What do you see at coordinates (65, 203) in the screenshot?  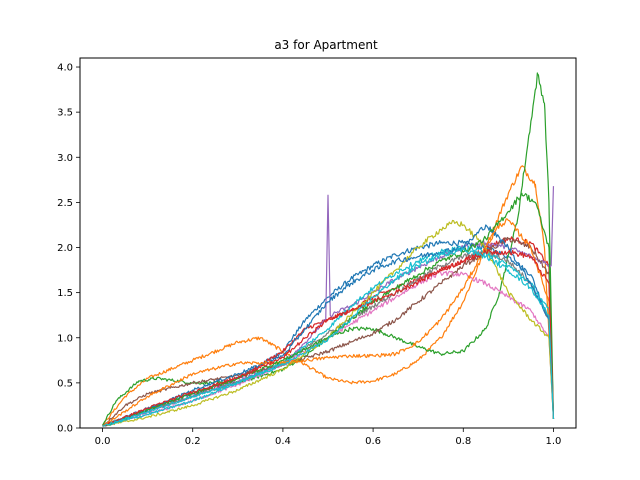 I see `y-tick-label: 2.5` at bounding box center [65, 203].